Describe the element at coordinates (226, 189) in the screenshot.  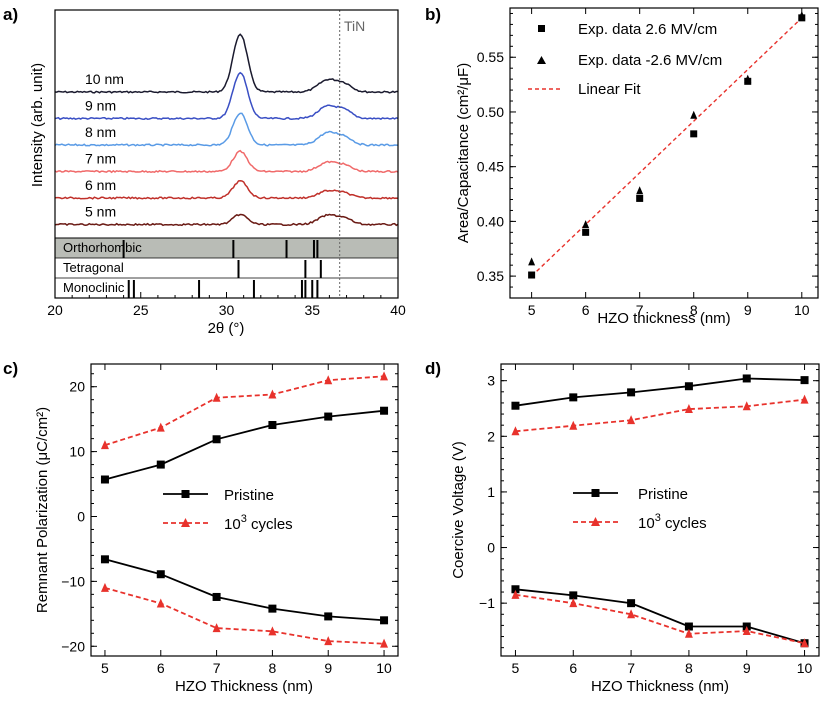
I see `spectrum-6nm` at that location.